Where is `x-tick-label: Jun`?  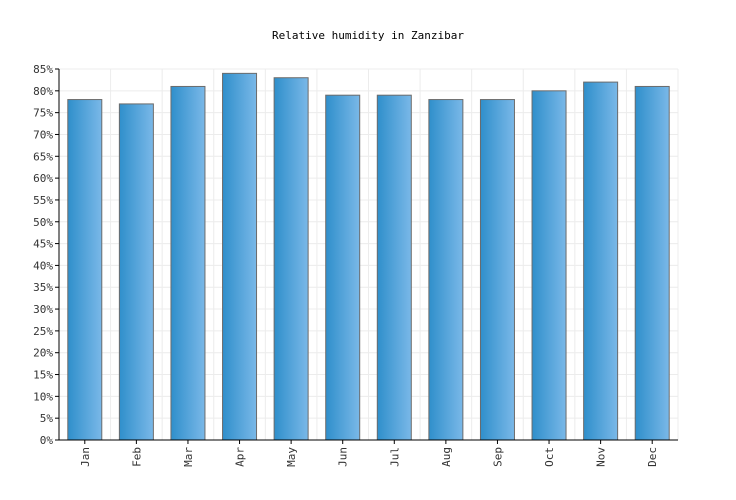
x-tick-label: Jun is located at coordinates (343, 457).